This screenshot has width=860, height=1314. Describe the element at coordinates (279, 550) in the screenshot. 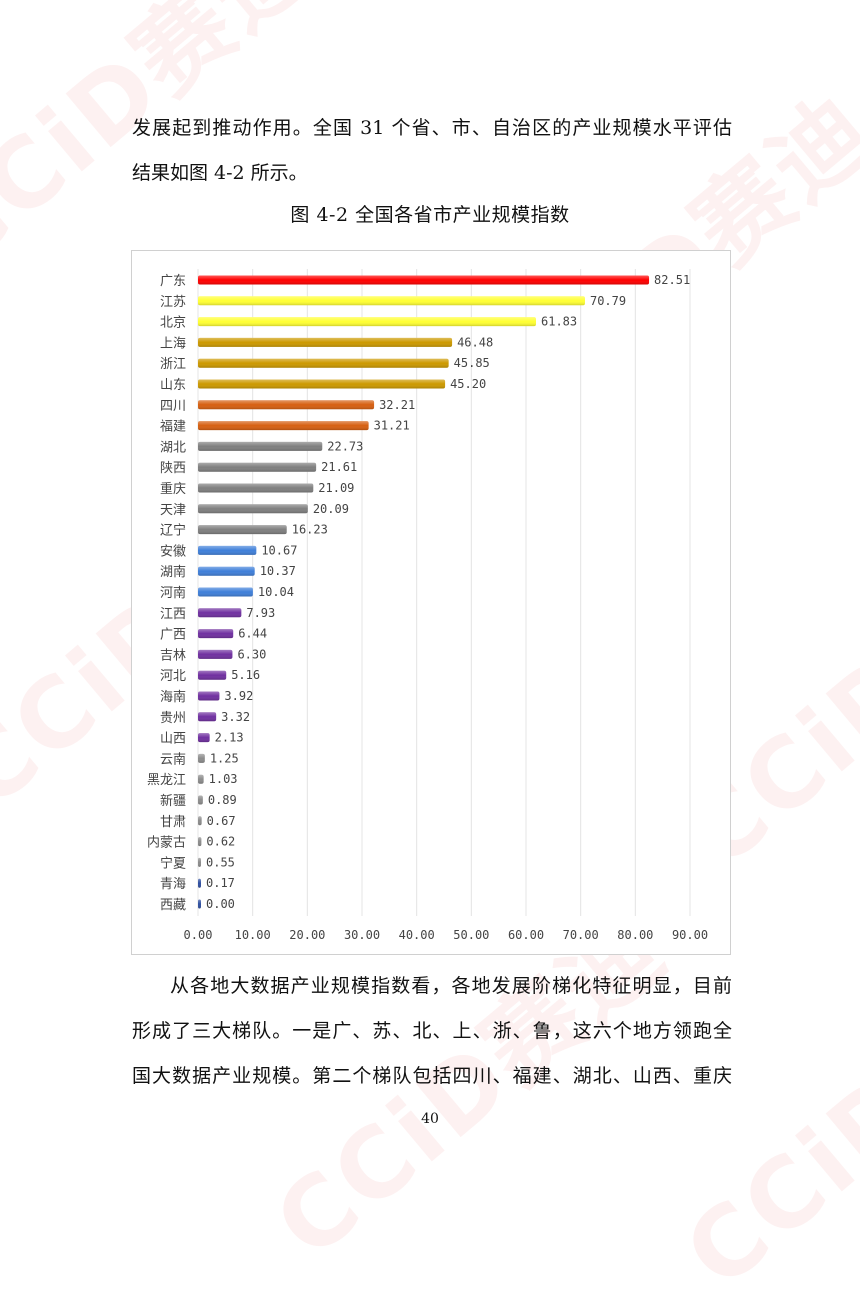

I see `data-label: 10.67` at that location.